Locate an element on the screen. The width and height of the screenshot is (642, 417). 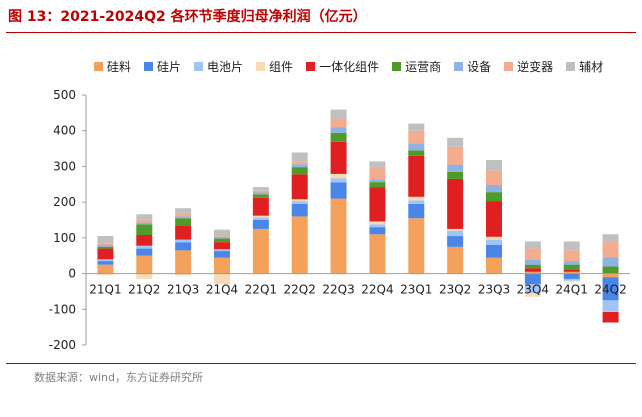
legend-item: 设备 is located at coordinates (472, 66).